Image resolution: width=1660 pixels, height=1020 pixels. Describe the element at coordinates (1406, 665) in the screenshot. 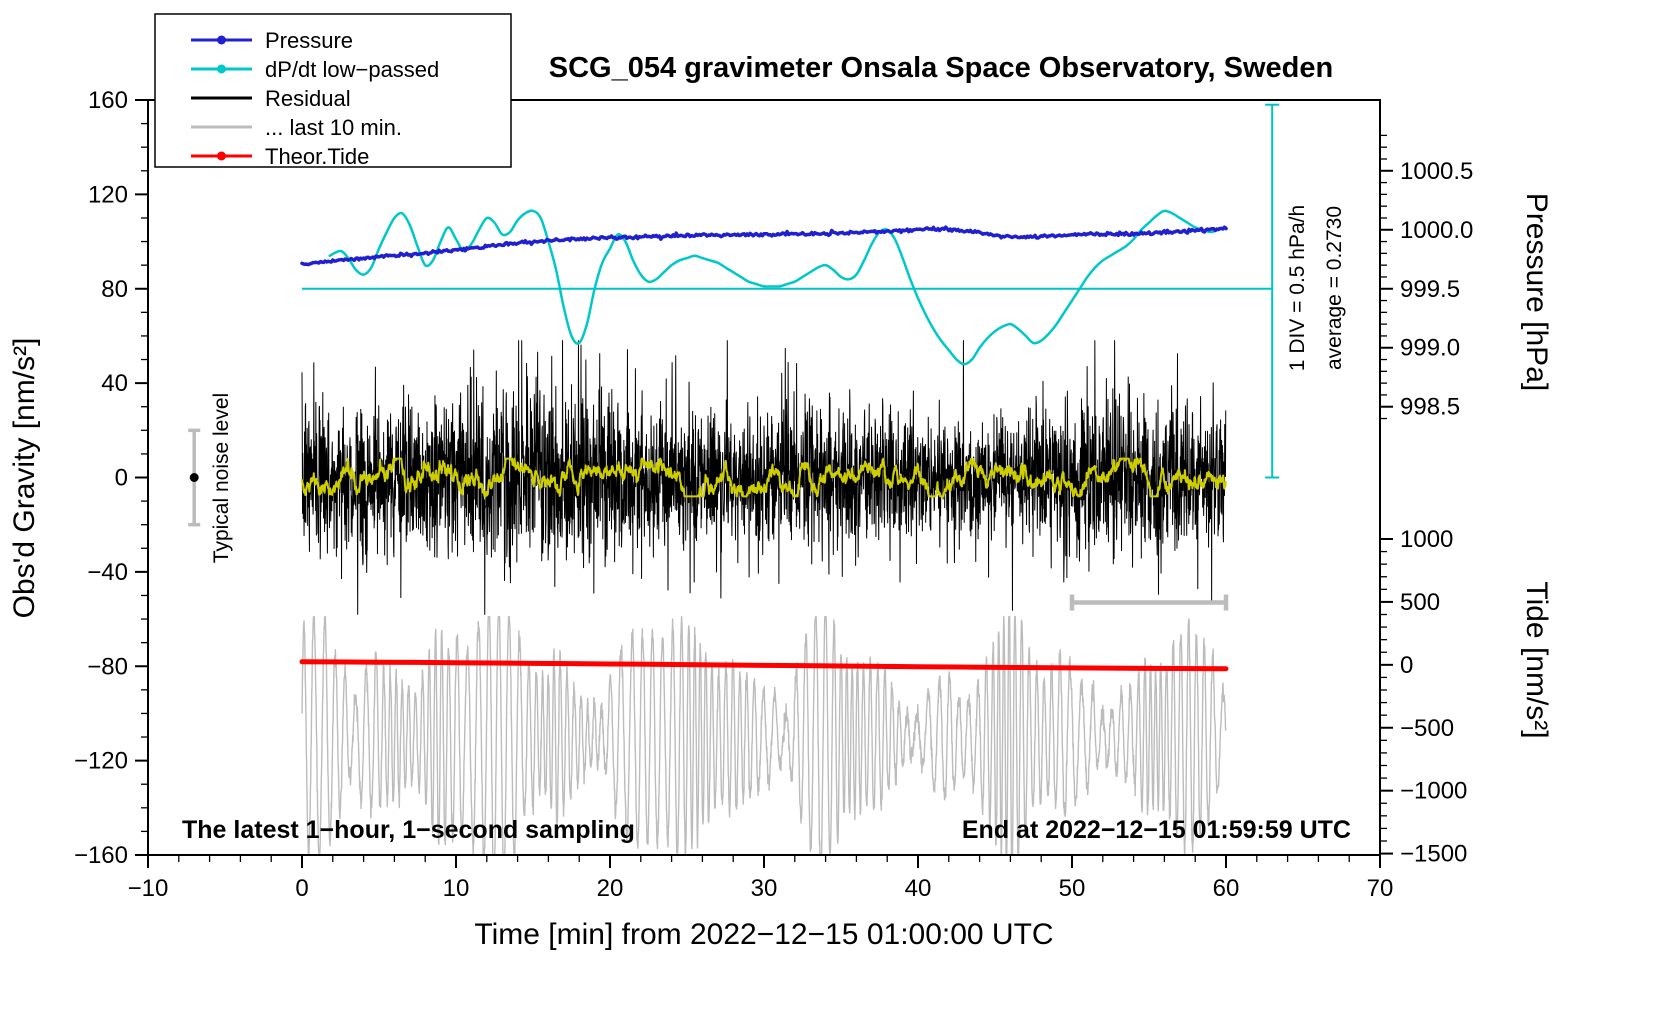

I see `tide-tick-label: 0` at that location.